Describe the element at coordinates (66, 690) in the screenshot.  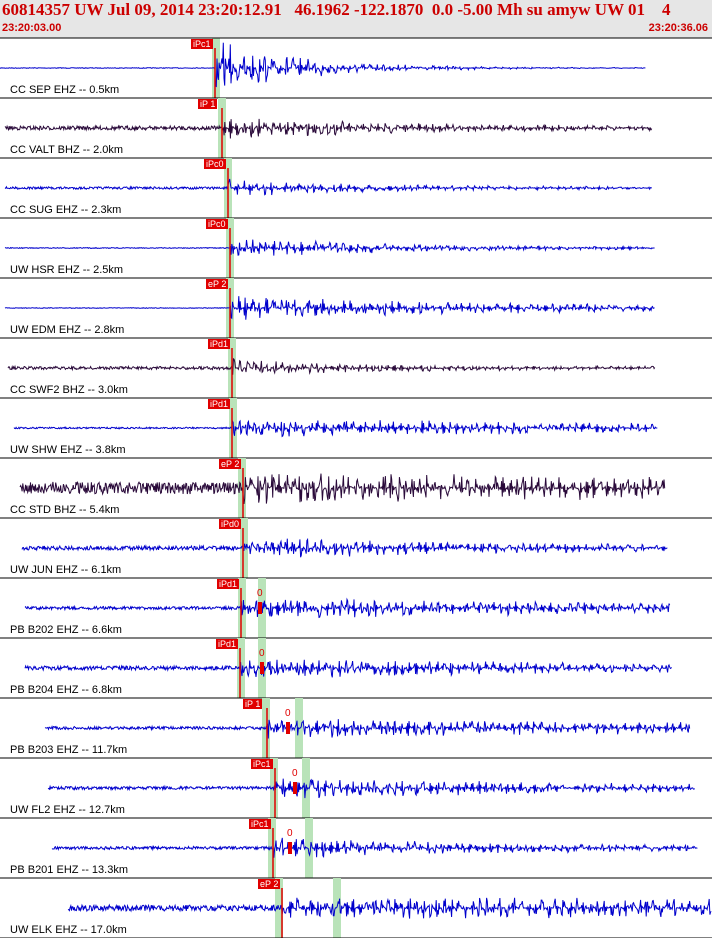
I see `station-label: PB B204 EHZ -- 6.8km` at that location.